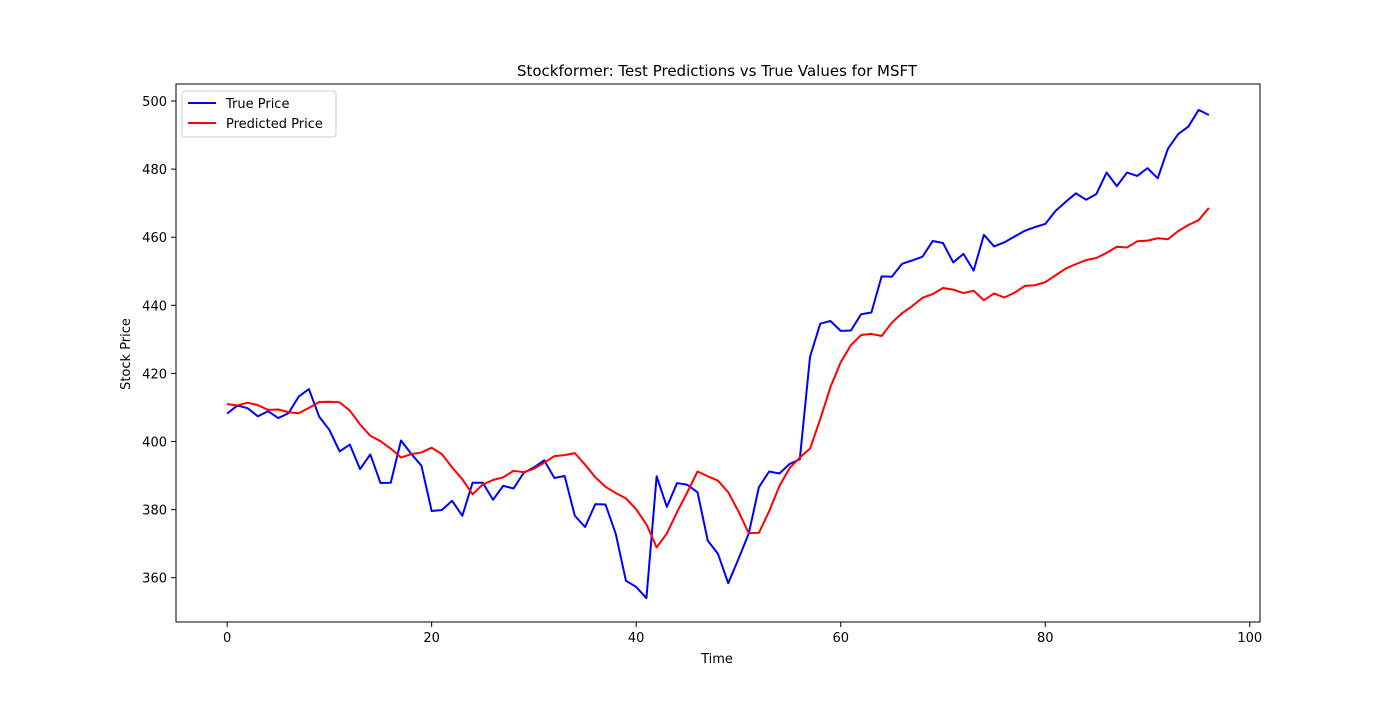 The image size is (1400, 704). I want to click on legend-box, so click(259, 114).